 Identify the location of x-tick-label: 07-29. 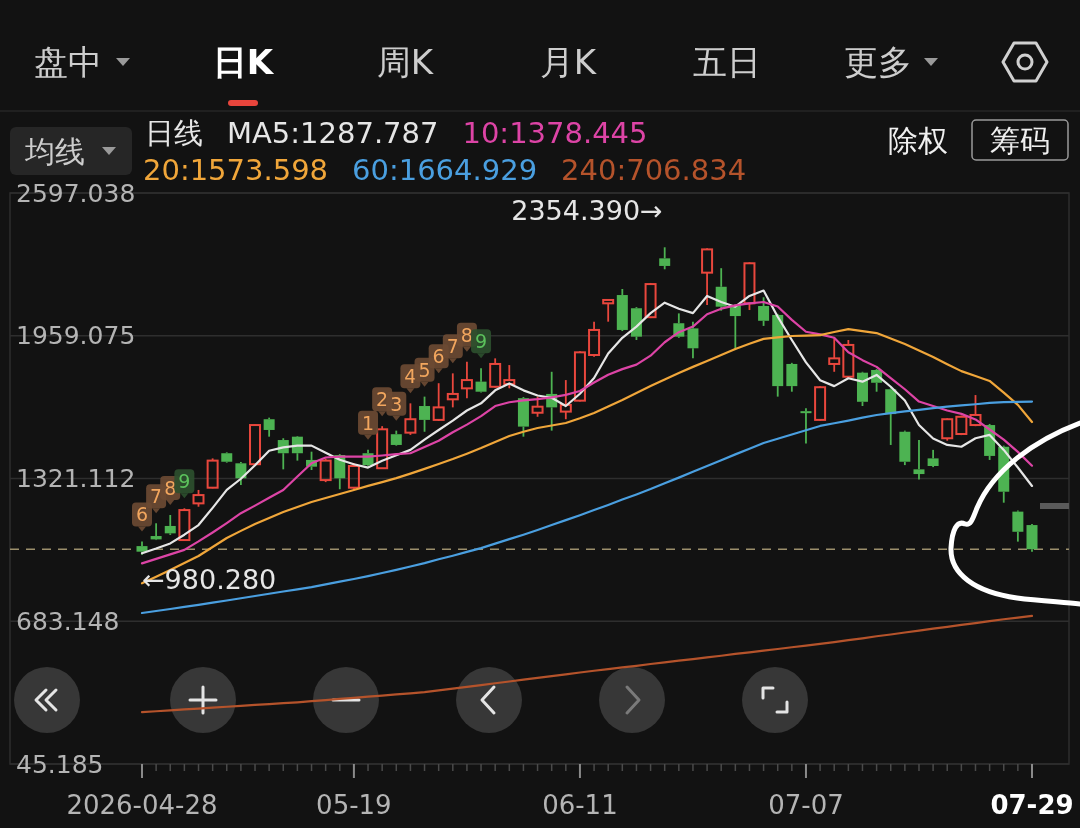
(1032, 805).